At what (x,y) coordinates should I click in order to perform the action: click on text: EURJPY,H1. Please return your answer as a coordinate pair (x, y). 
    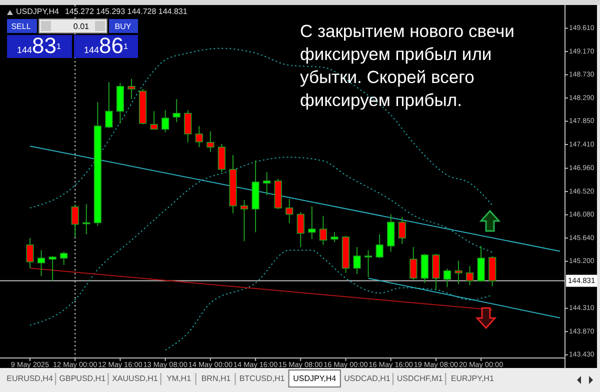
    Looking at the image, I should click on (472, 378).